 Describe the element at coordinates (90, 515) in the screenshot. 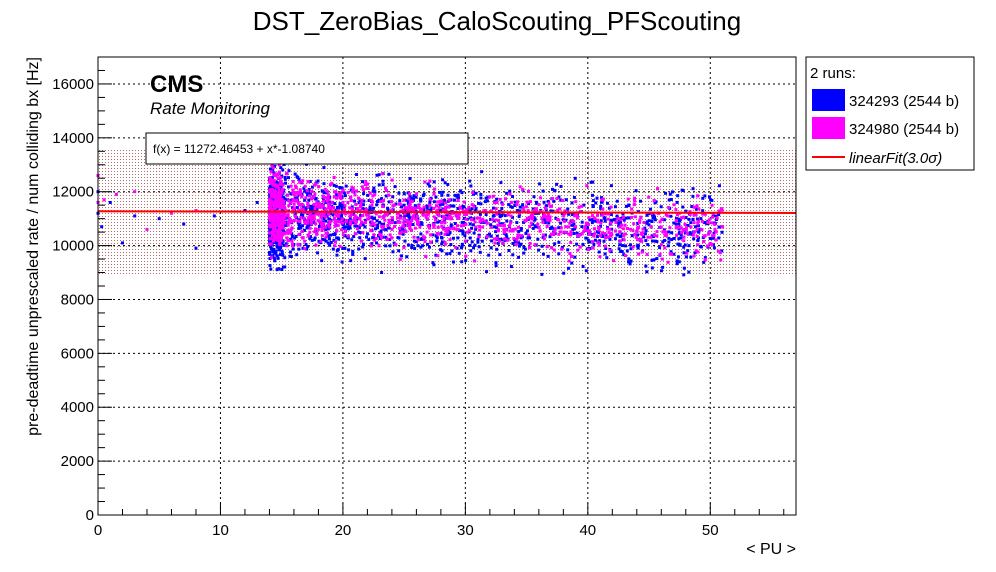

I see `y-tick-label: 0` at that location.